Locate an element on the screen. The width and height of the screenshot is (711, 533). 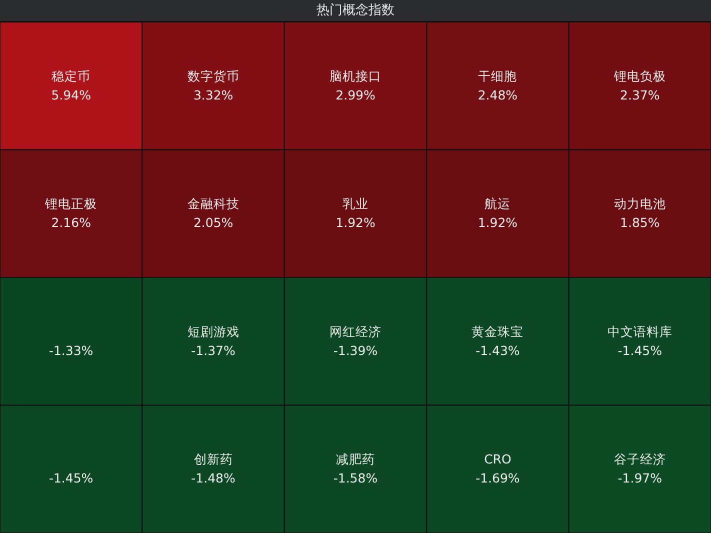
category-label: 动力电池 is located at coordinates (640, 204).